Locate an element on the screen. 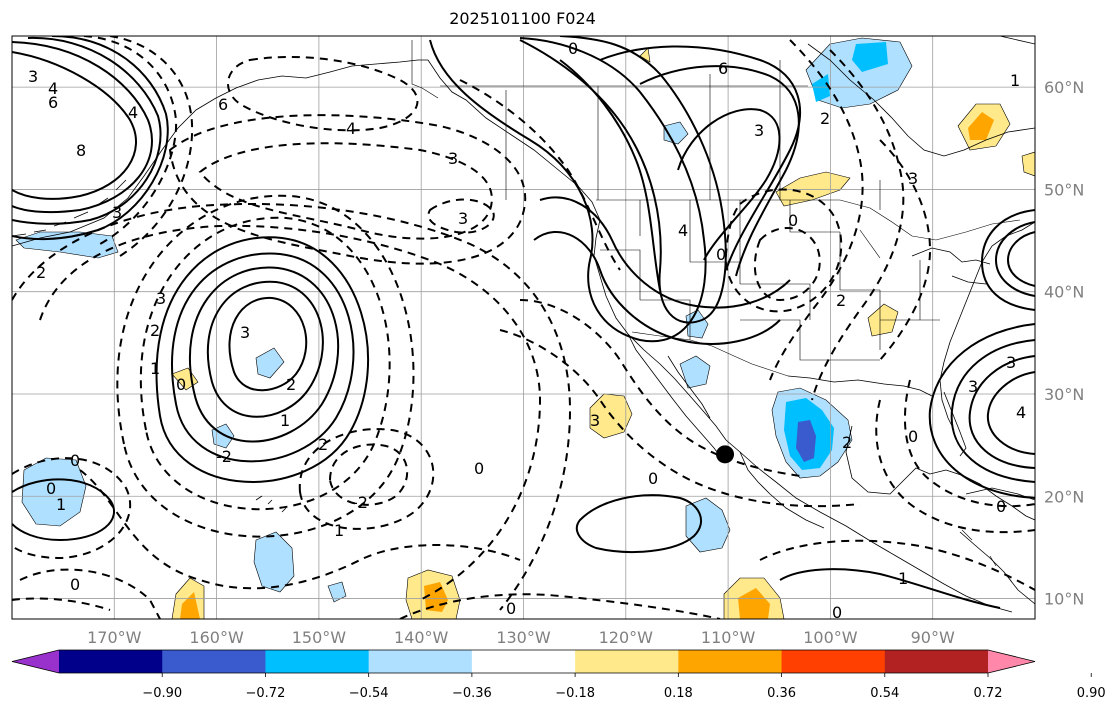  us-state-lines is located at coordinates (770, 280).